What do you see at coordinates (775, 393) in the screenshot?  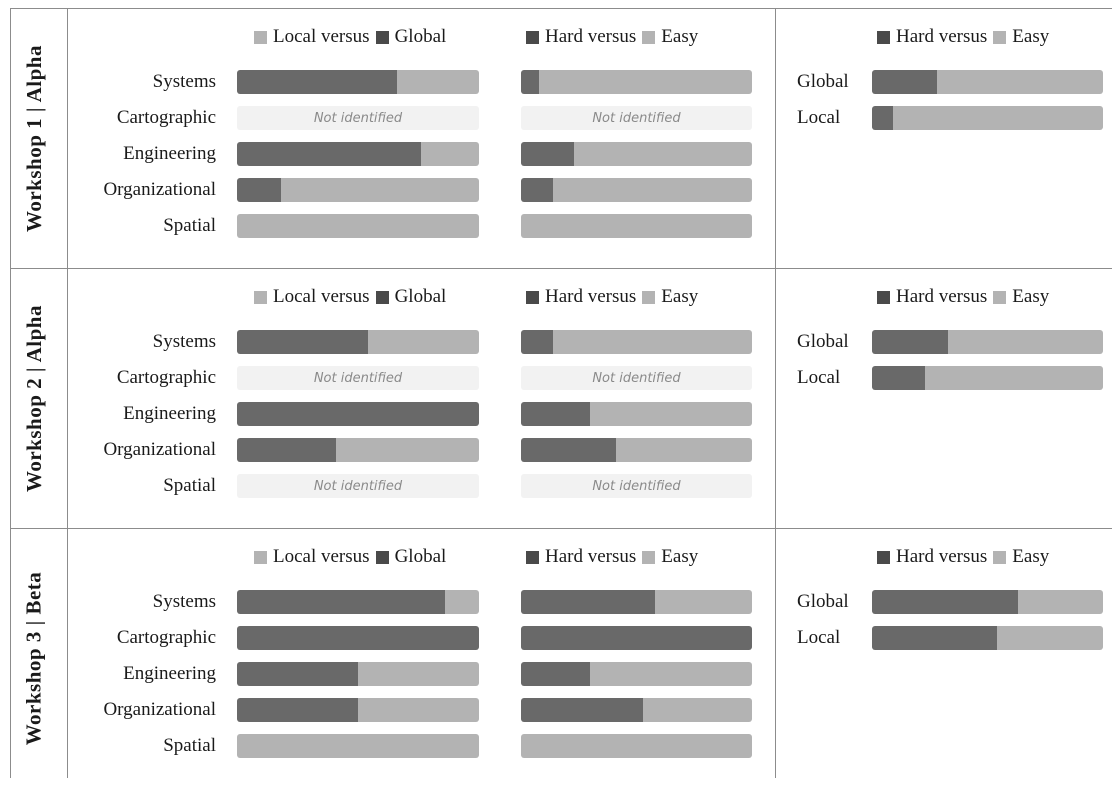 I see `grid-col-divider-right` at bounding box center [775, 393].